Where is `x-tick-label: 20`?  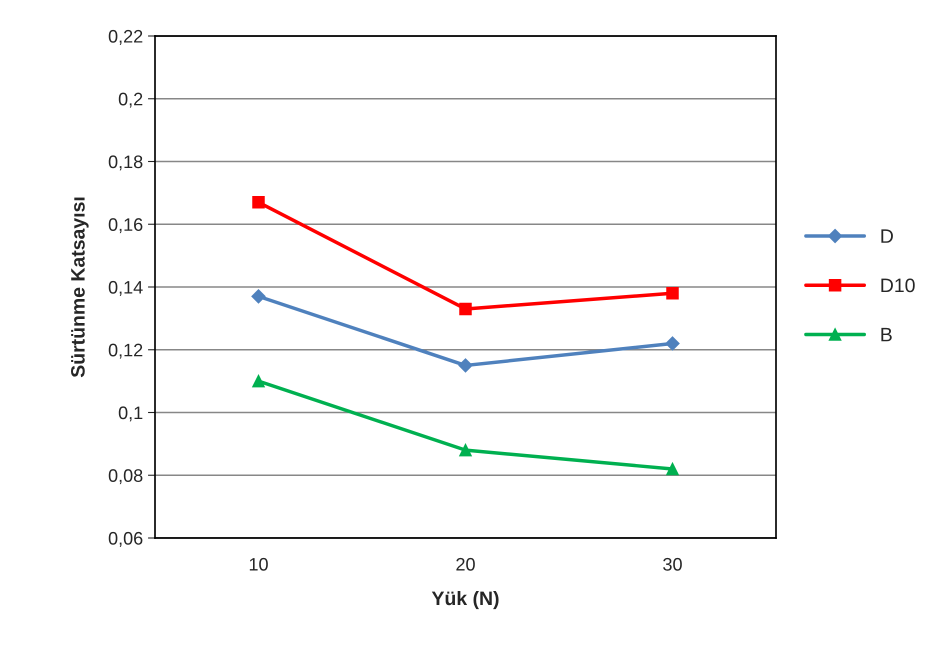
x-tick-label: 20 is located at coordinates (465, 564).